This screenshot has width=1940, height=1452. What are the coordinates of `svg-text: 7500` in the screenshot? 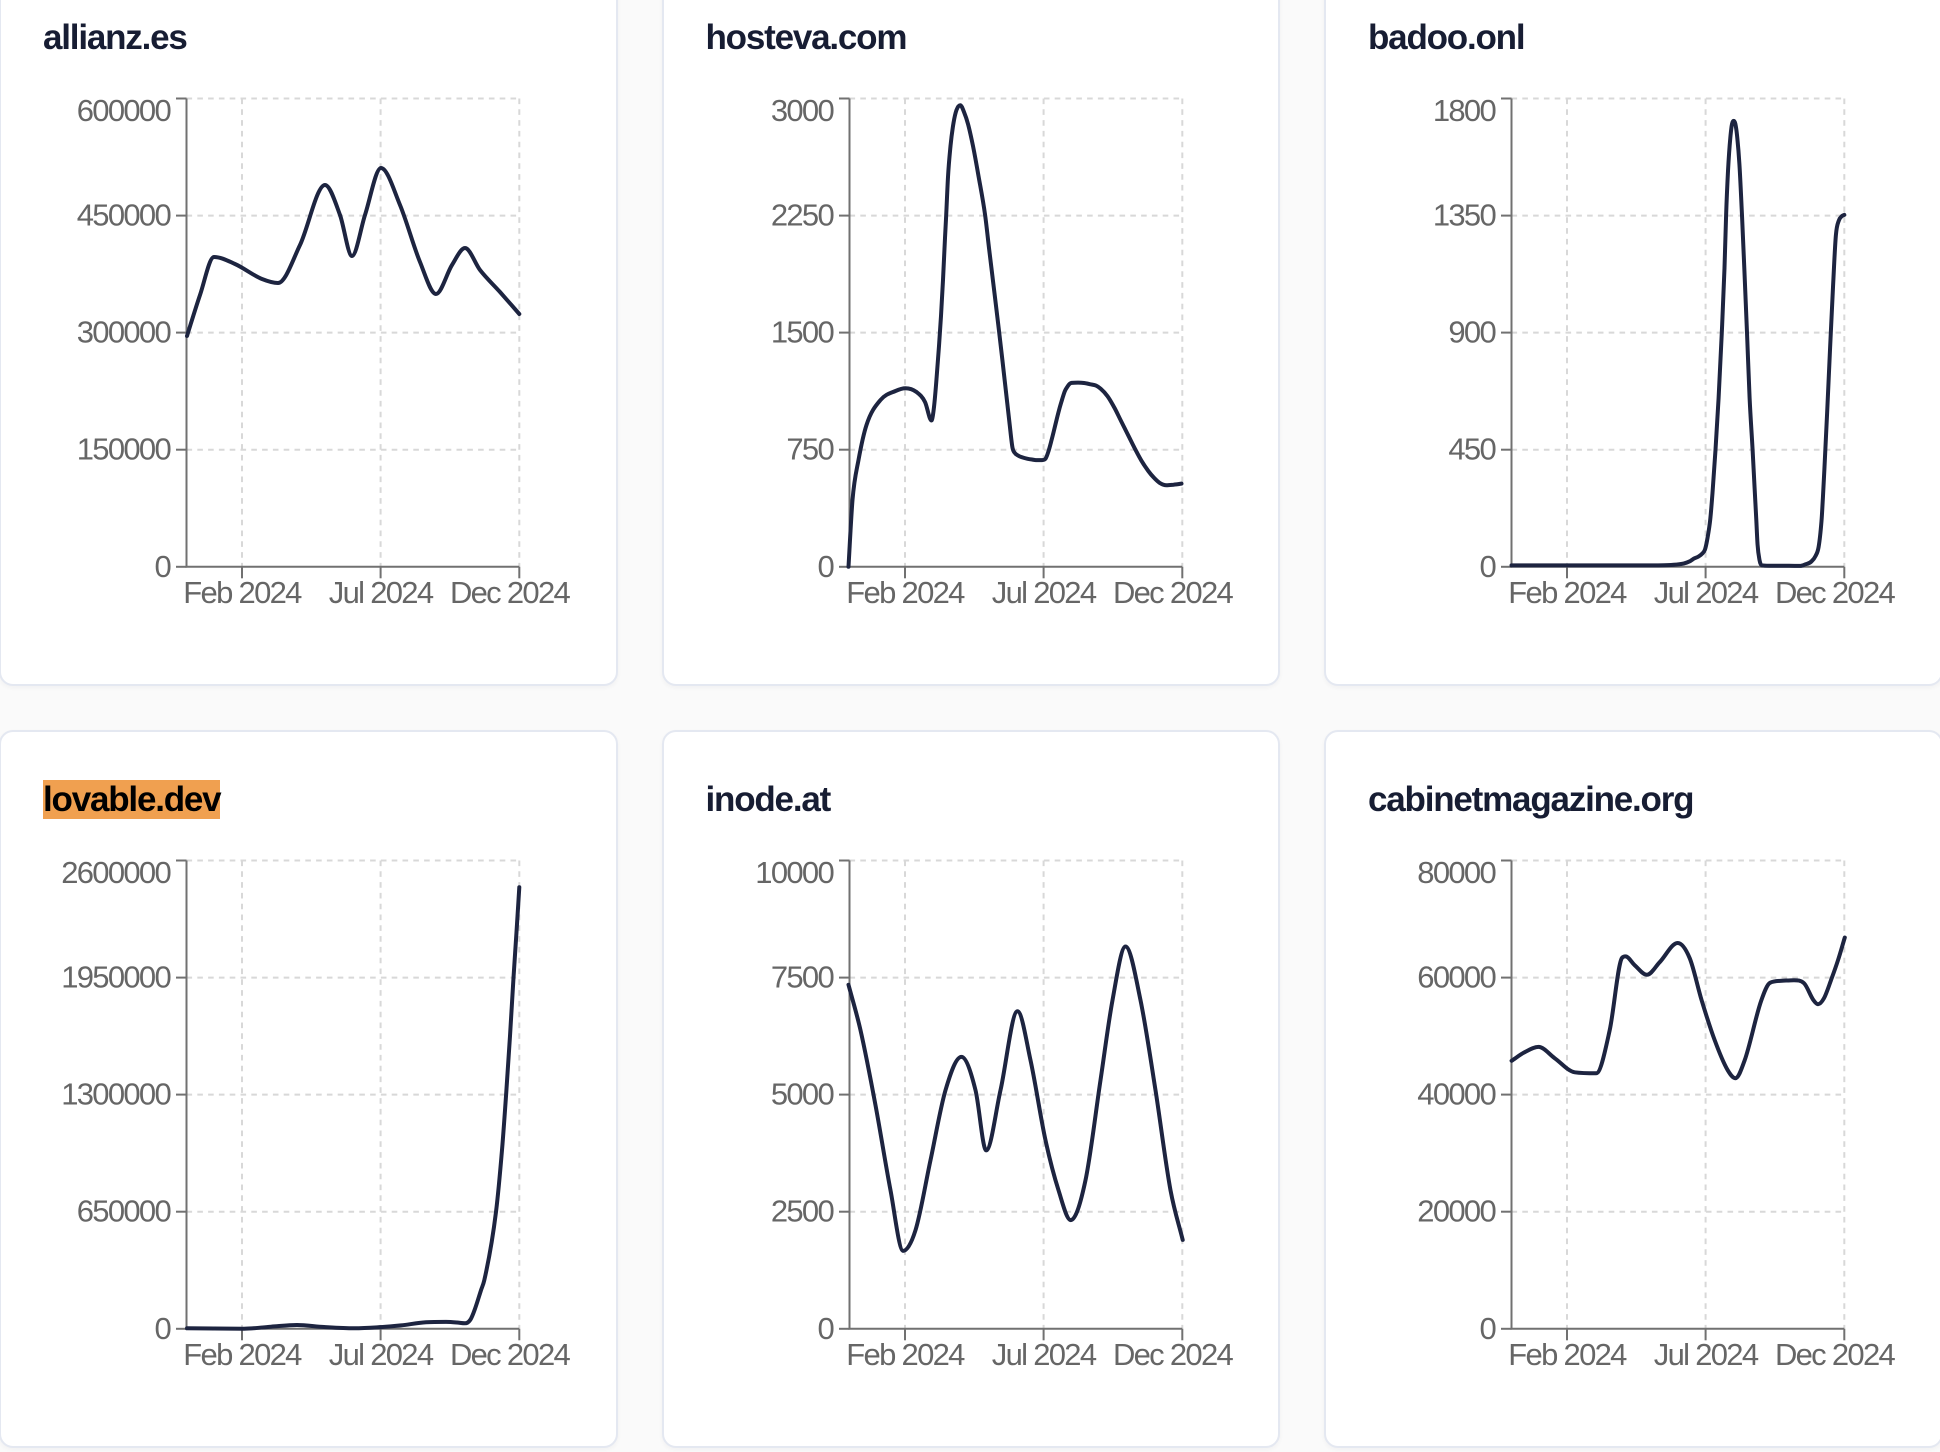 It's located at (802, 977).